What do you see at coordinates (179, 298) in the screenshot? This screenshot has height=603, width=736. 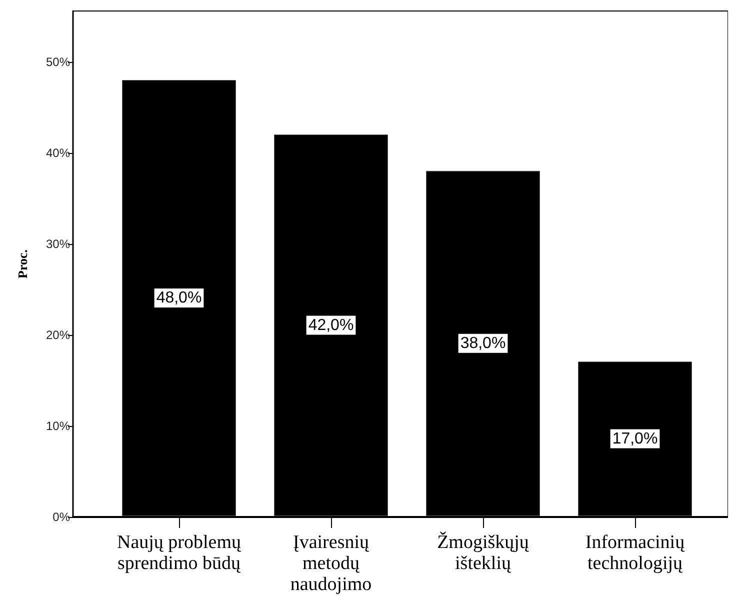 I see `data-label: 48,0%` at bounding box center [179, 298].